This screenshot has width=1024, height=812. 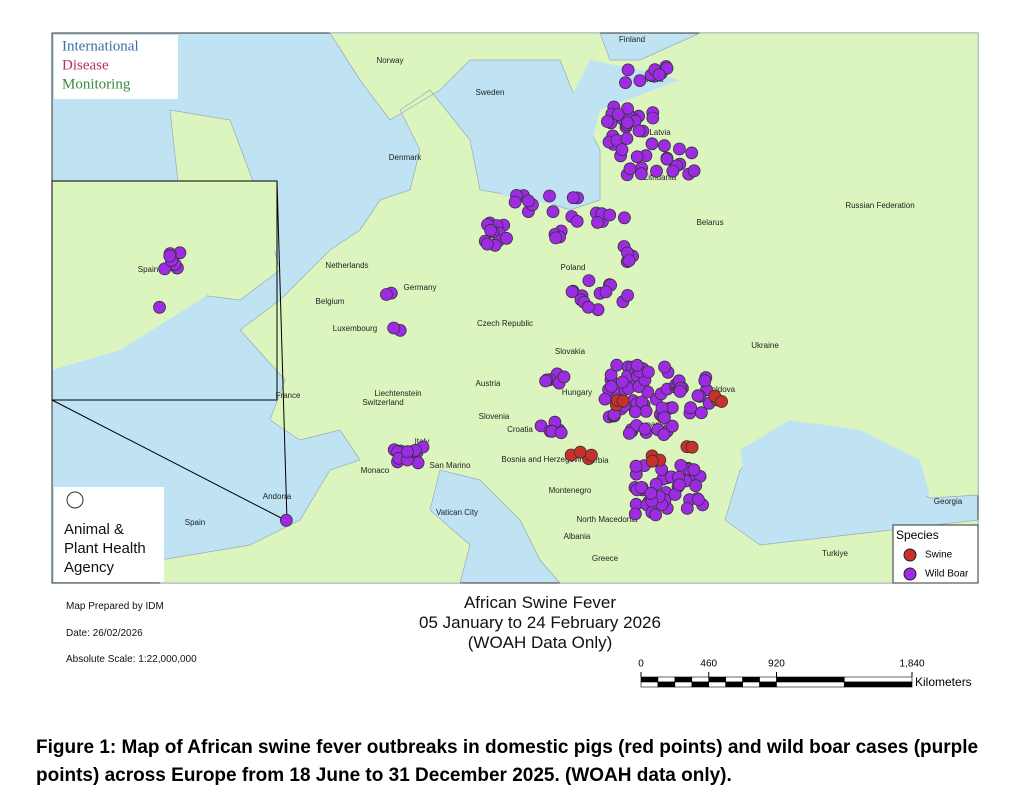 What do you see at coordinates (545, 459) in the screenshot?
I see `country-label: Bosnia and Herzegovina` at bounding box center [545, 459].